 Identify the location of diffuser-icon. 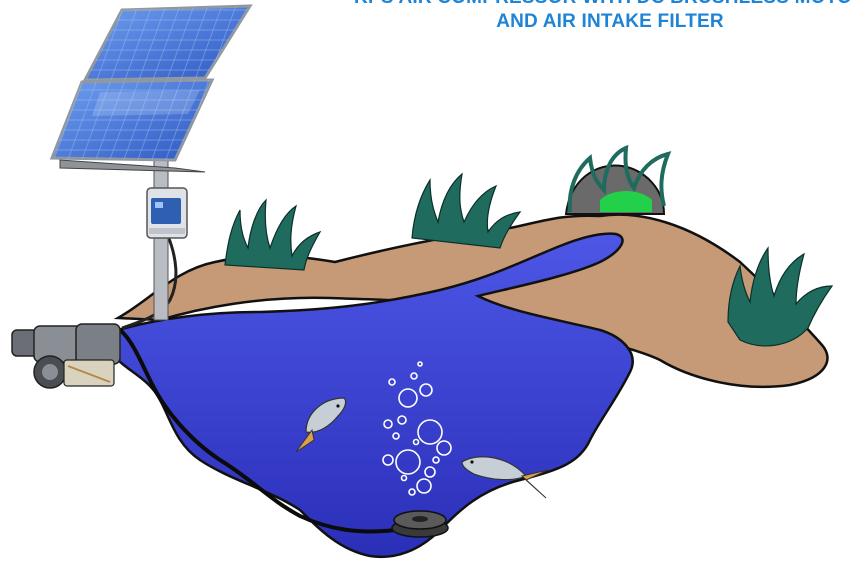
(420, 524).